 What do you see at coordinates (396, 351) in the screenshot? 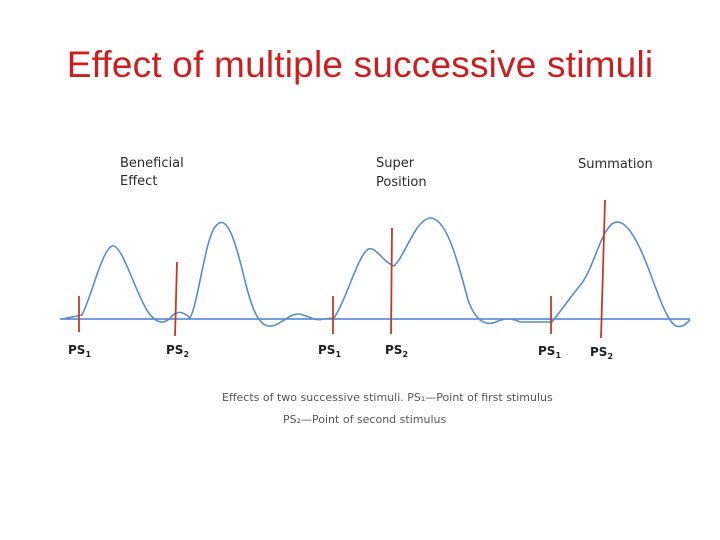
I see `stimulus-label-4: PS2` at bounding box center [396, 351].